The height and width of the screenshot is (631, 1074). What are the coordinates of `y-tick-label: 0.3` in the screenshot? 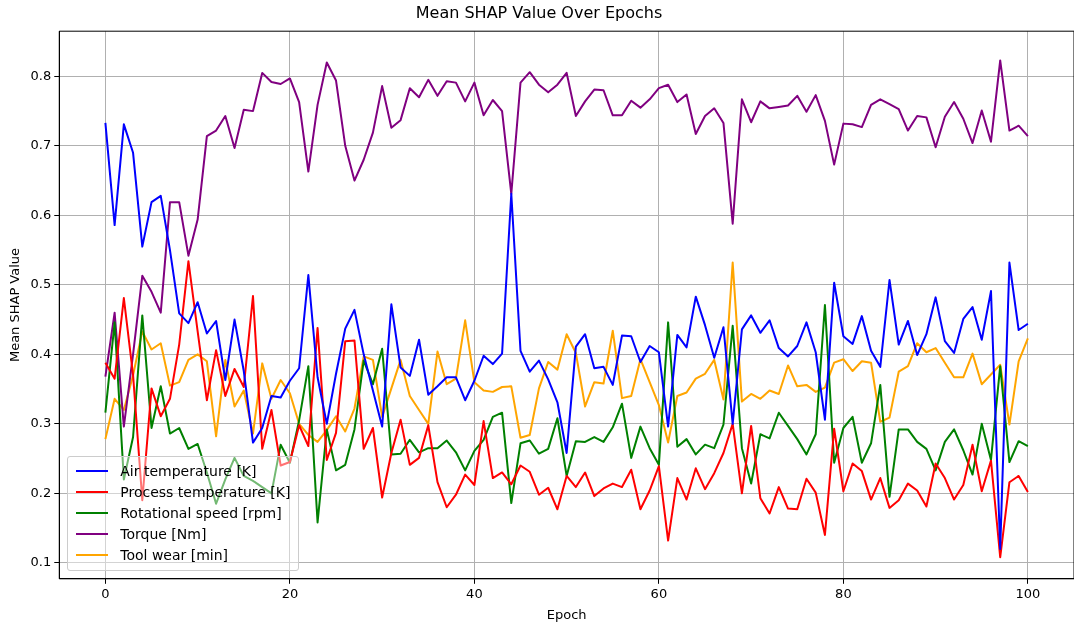 It's located at (41, 423).